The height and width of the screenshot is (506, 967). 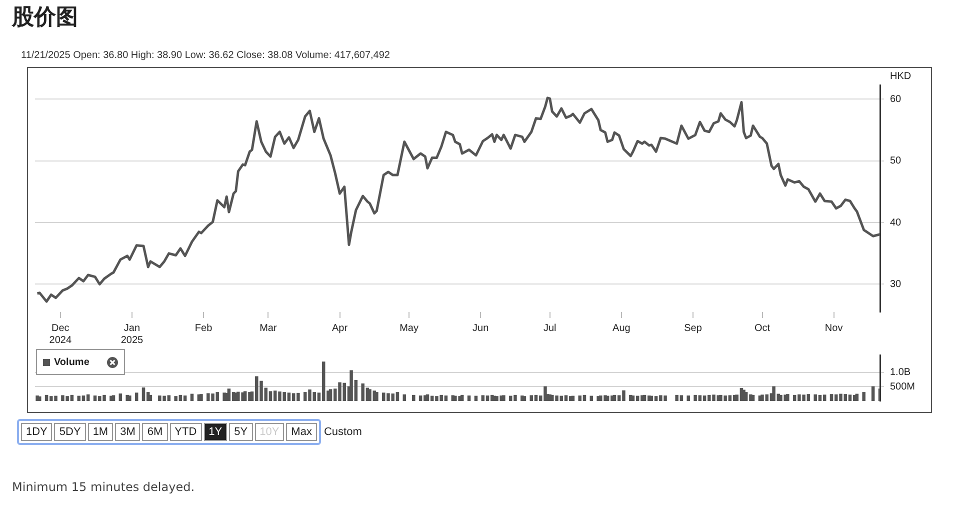 What do you see at coordinates (693, 328) in the screenshot?
I see `x-tick-label: Sep` at bounding box center [693, 328].